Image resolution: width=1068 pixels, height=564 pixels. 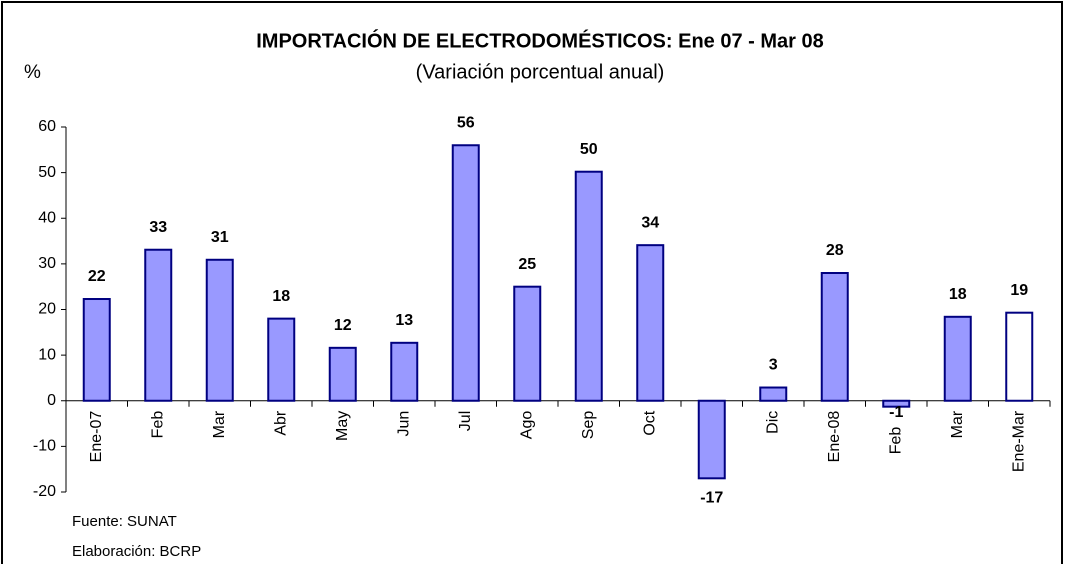 I want to click on x-tick-label: Jun, so click(x=403, y=424).